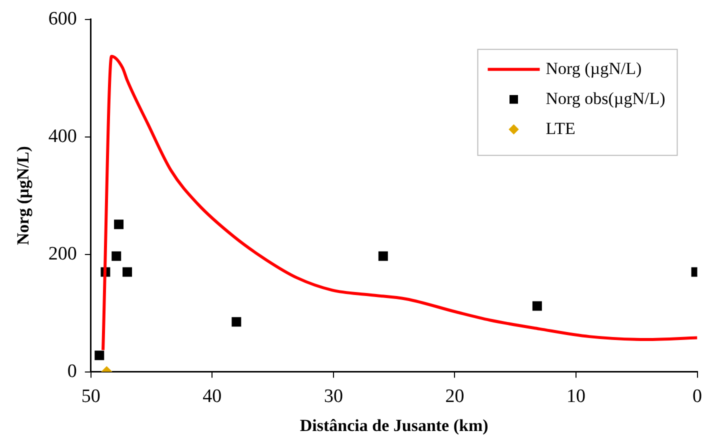 The image size is (710, 443). Describe the element at coordinates (561, 128) in the screenshot. I see `legend-label: LTE` at that location.